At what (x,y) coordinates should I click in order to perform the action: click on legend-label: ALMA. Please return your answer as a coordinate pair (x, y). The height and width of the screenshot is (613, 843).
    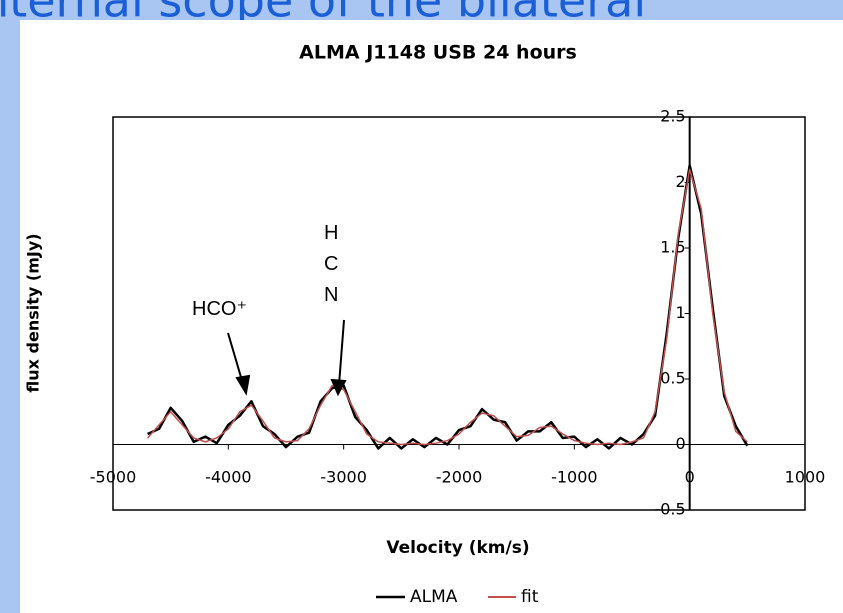
    Looking at the image, I should click on (434, 597).